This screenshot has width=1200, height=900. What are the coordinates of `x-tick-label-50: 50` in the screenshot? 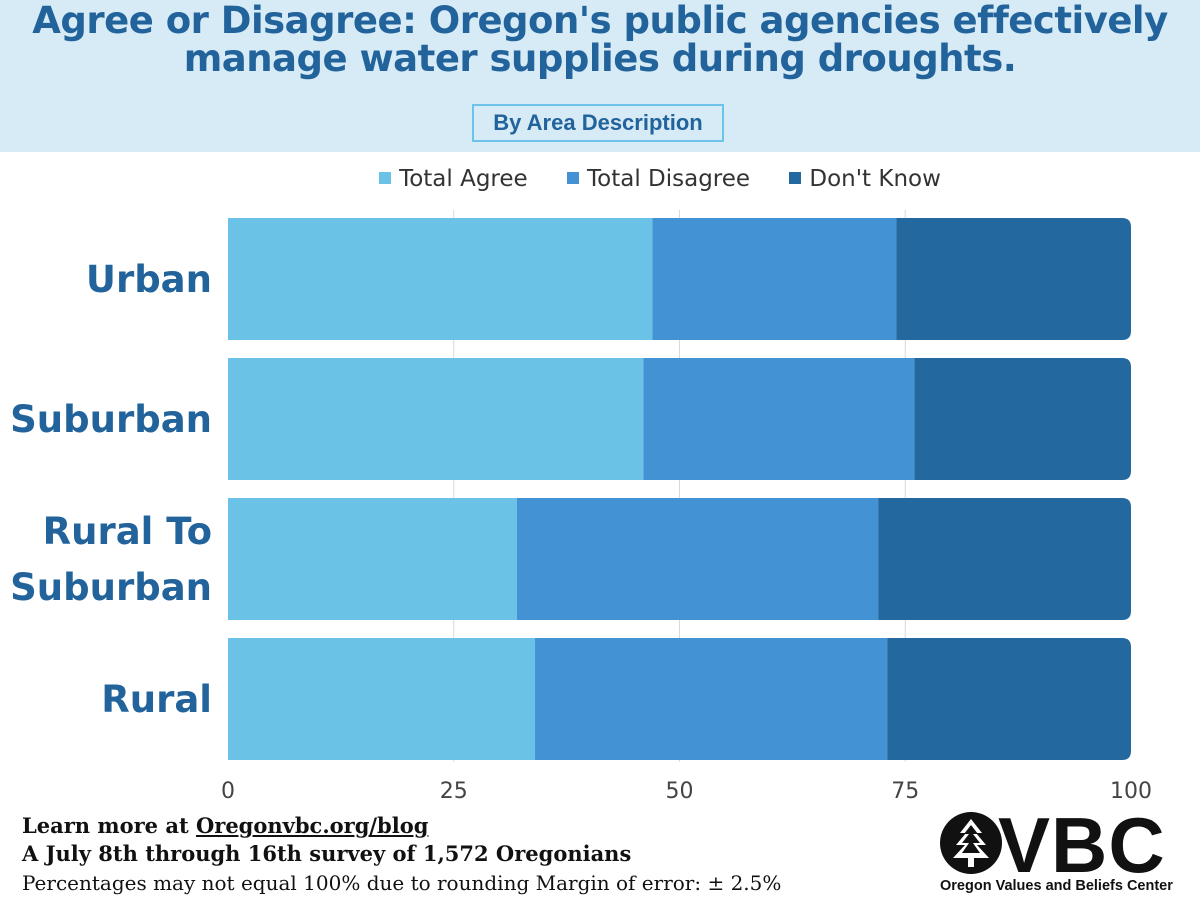 It's located at (680, 791).